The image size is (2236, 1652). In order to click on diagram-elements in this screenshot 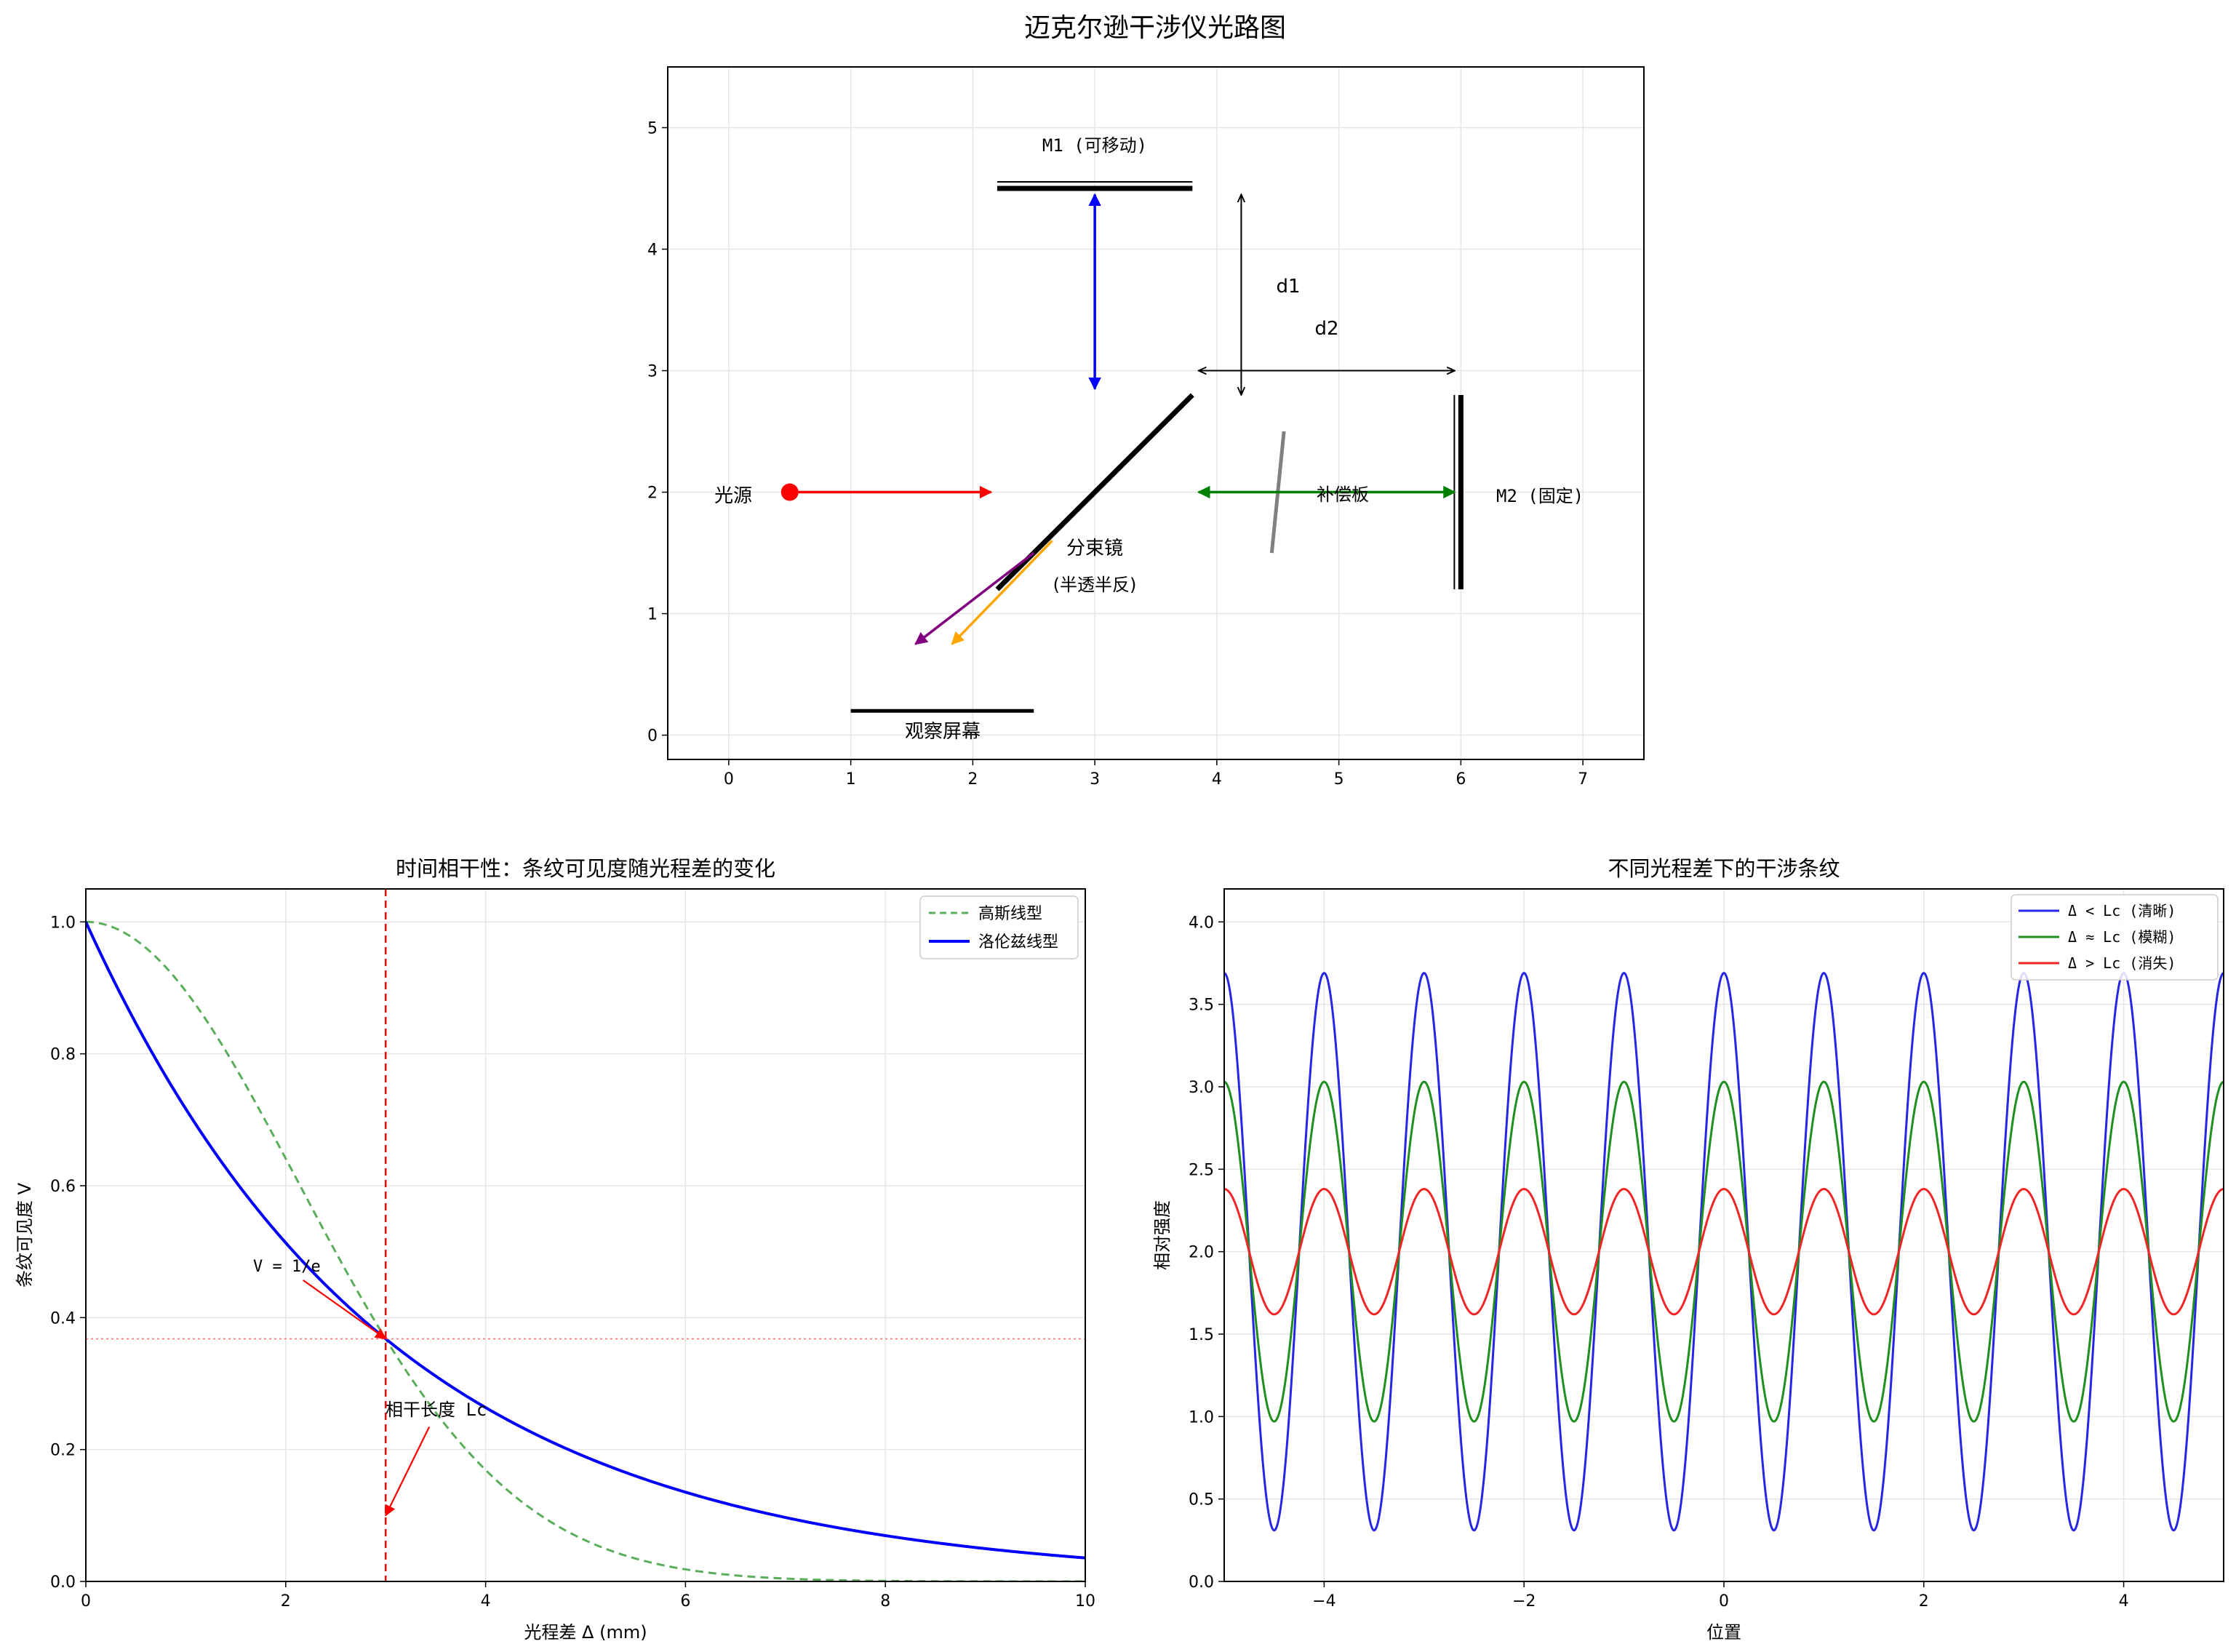, I will do `click(1122, 447)`.